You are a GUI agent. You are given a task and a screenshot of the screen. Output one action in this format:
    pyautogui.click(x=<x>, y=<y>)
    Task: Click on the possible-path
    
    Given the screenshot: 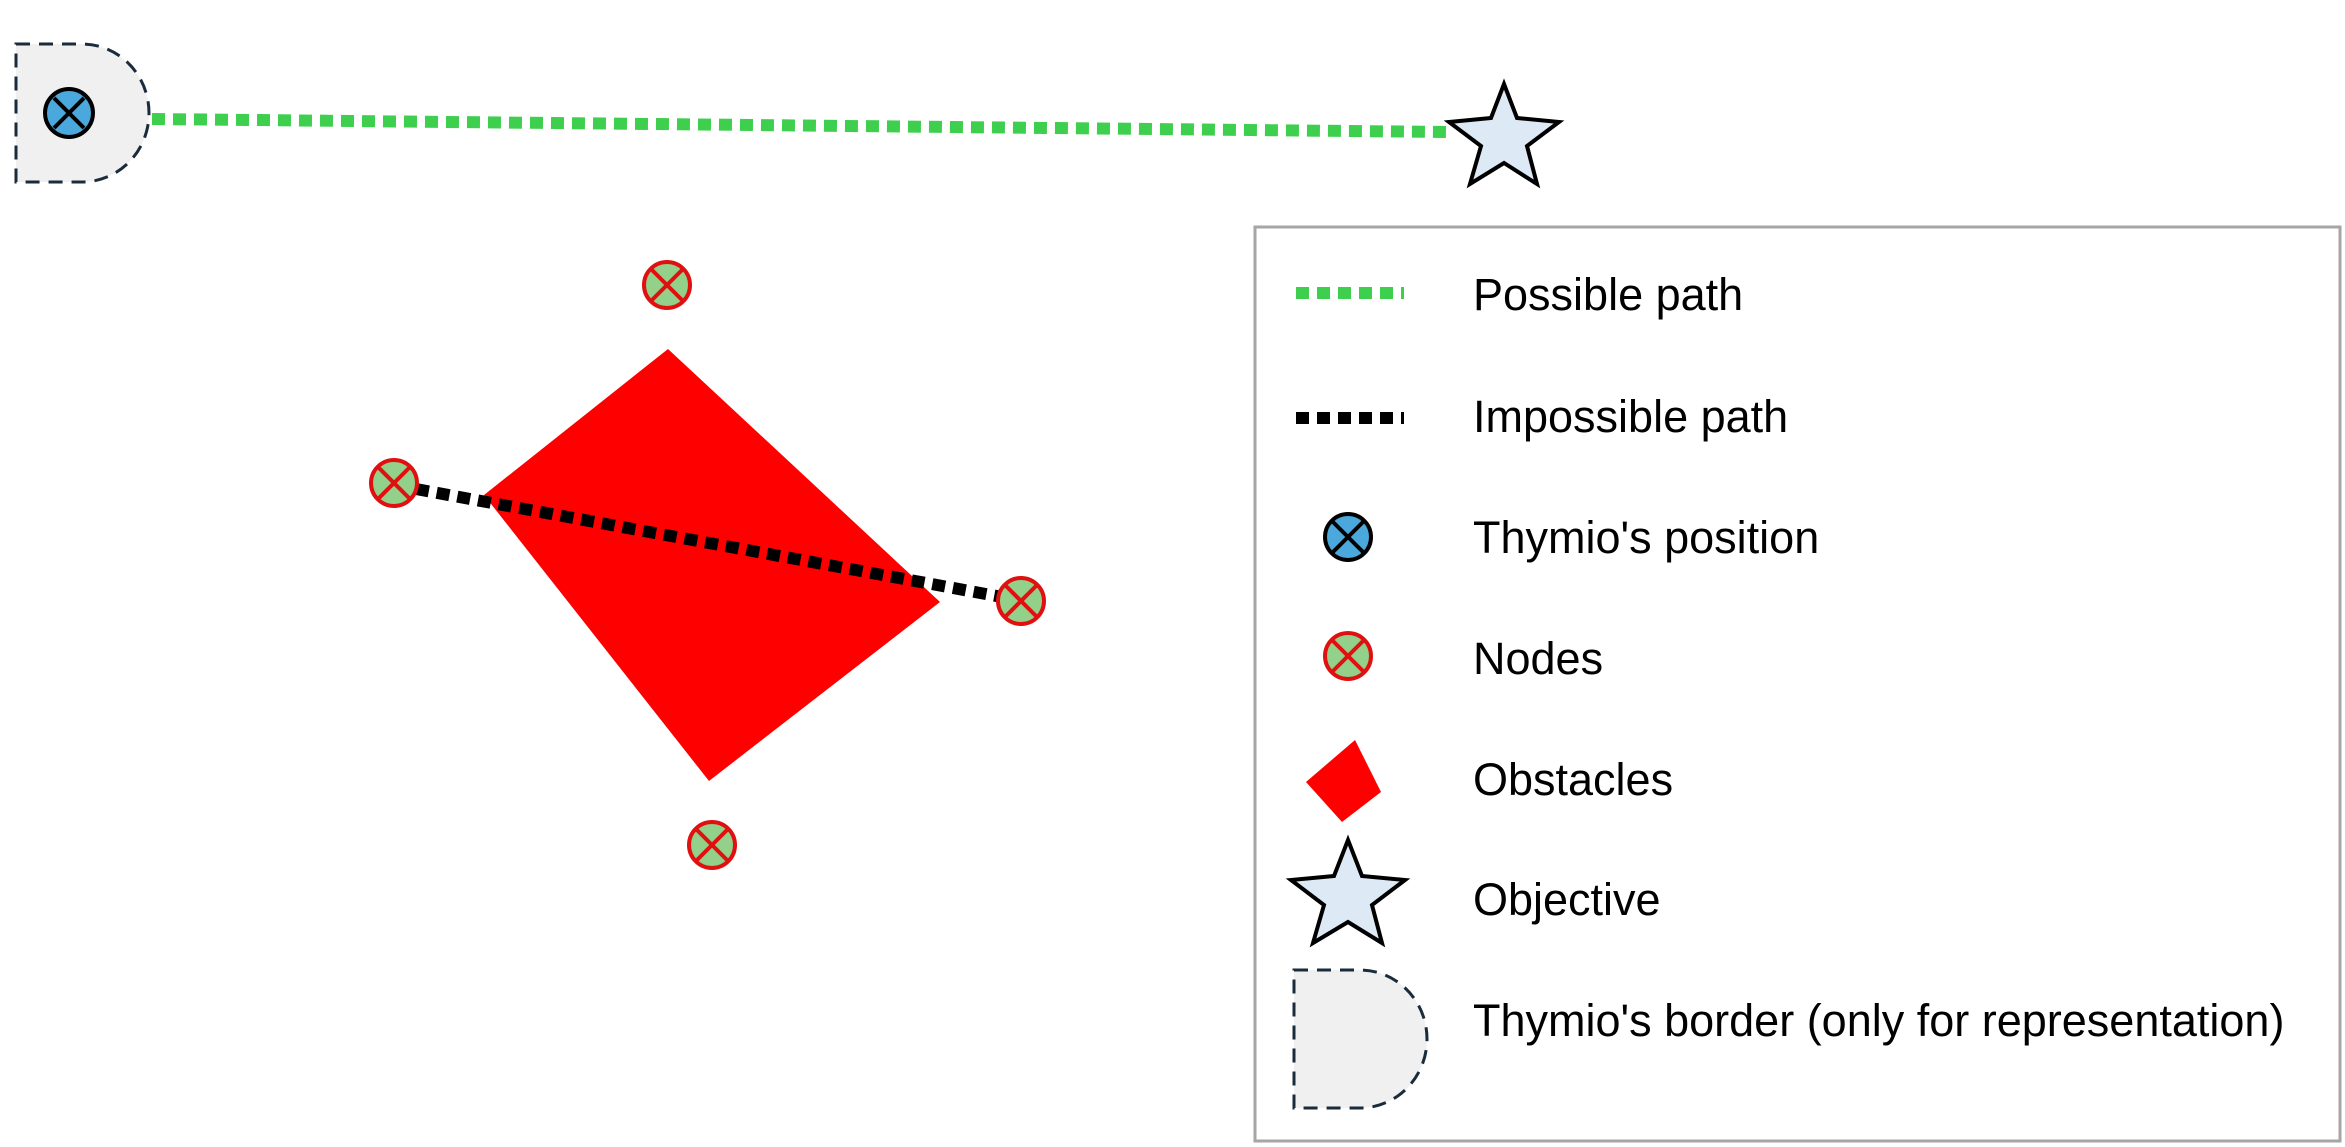 What is the action you would take?
    pyautogui.click(x=801, y=125)
    